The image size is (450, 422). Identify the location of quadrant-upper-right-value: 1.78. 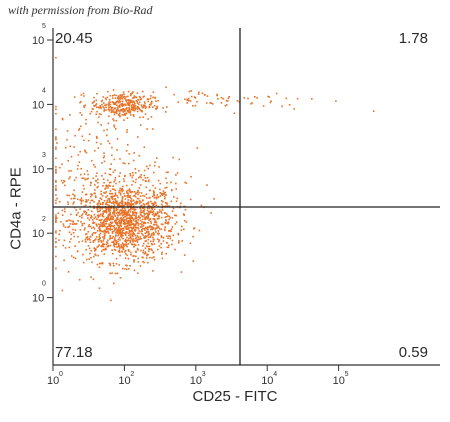
(413, 38).